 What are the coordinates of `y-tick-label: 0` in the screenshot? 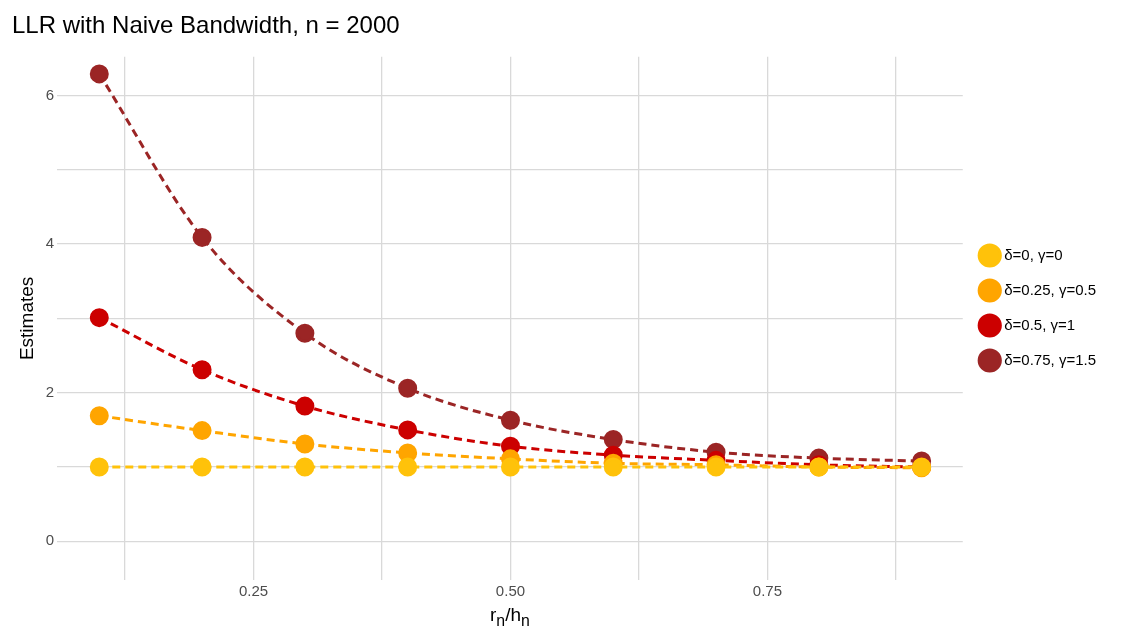 It's located at (50, 540).